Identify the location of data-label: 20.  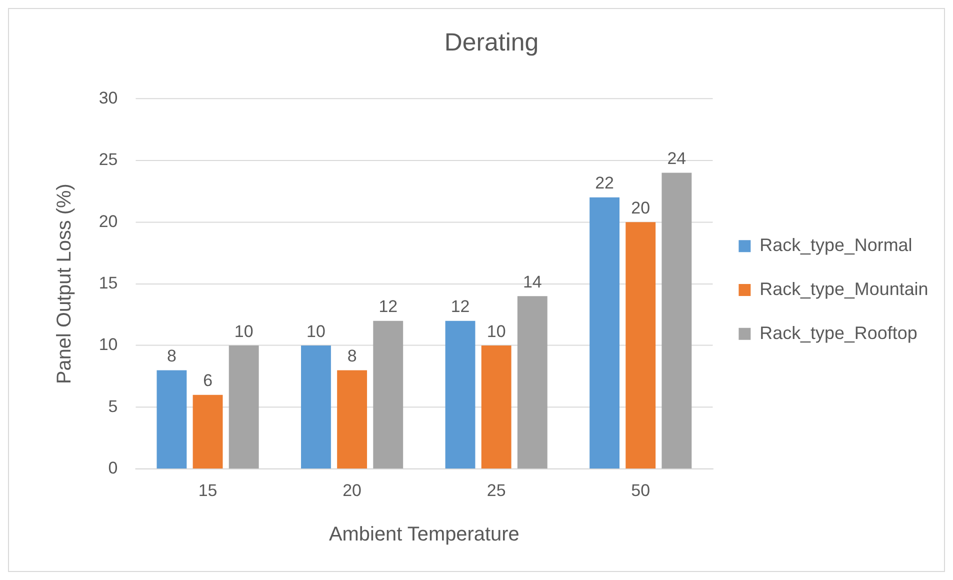
(640, 208).